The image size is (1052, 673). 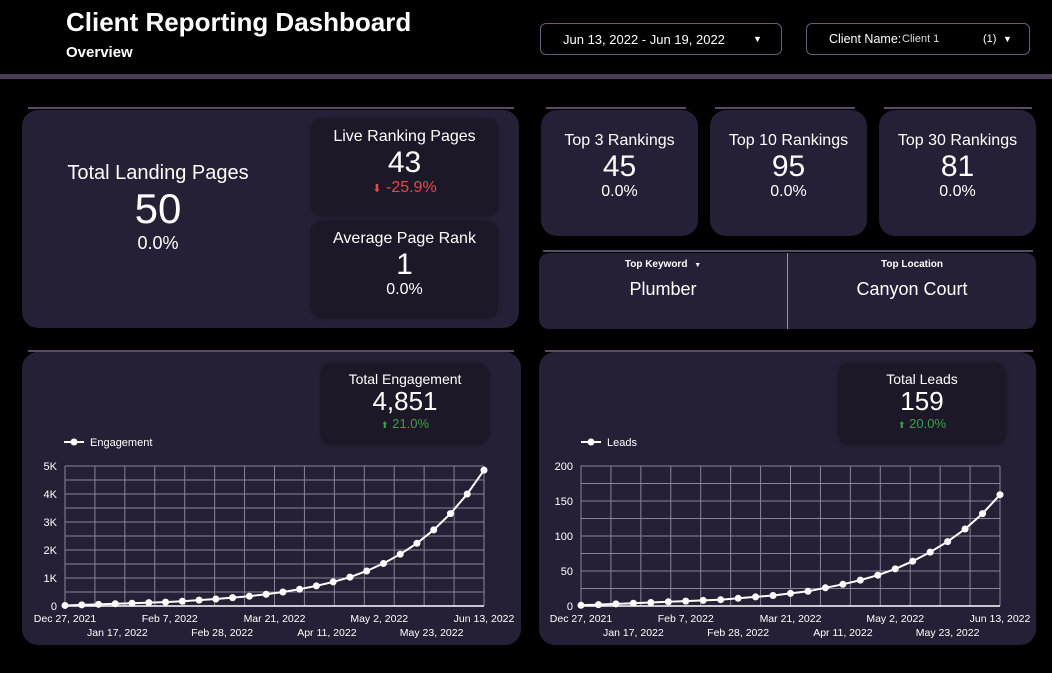 I want to click on top10-value: 95, so click(x=788, y=166).